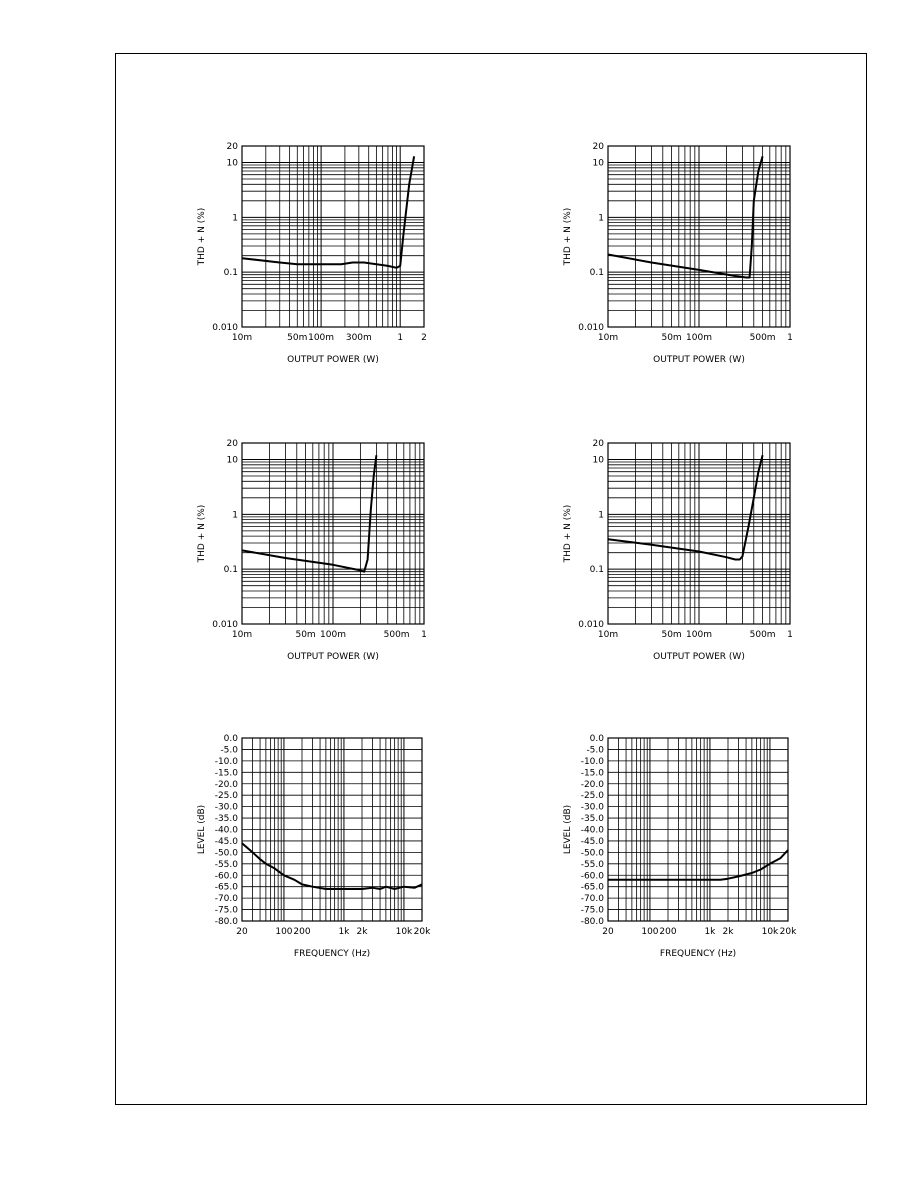 The width and height of the screenshot is (918, 1188). I want to click on y-tick-label: -80.0, so click(227, 922).